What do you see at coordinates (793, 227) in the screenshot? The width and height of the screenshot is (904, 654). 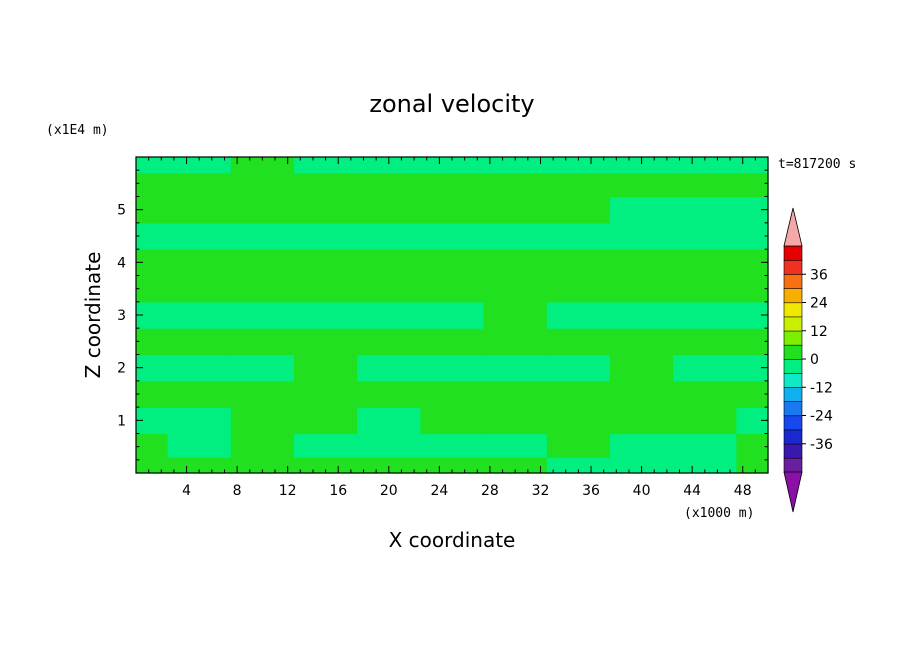 I see `colorbar-over-arrow` at bounding box center [793, 227].